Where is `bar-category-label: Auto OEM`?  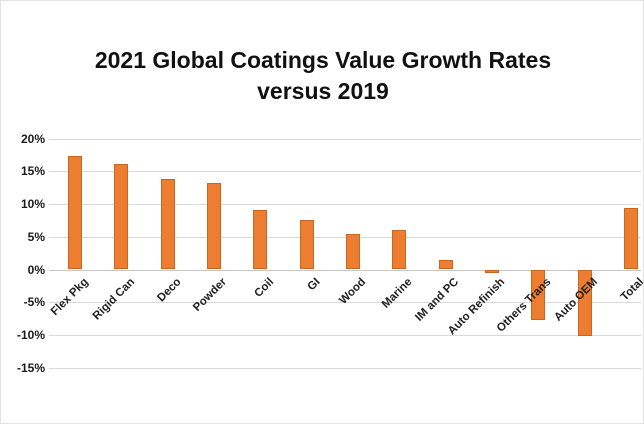
bar-category-label: Auto OEM is located at coordinates (576, 300).